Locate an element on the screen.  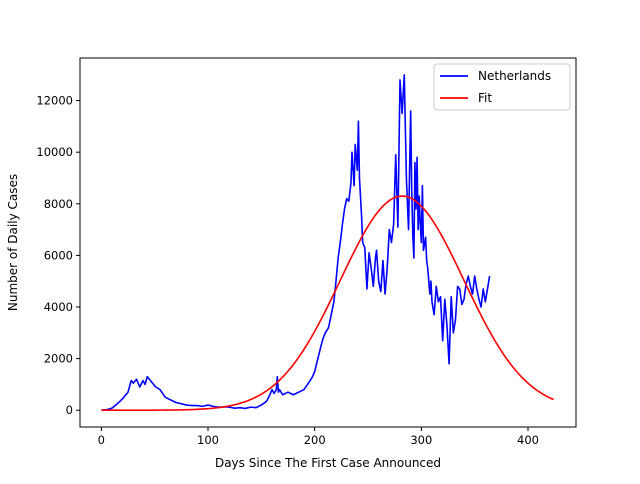
y-tick-label: 4000 is located at coordinates (58, 307).